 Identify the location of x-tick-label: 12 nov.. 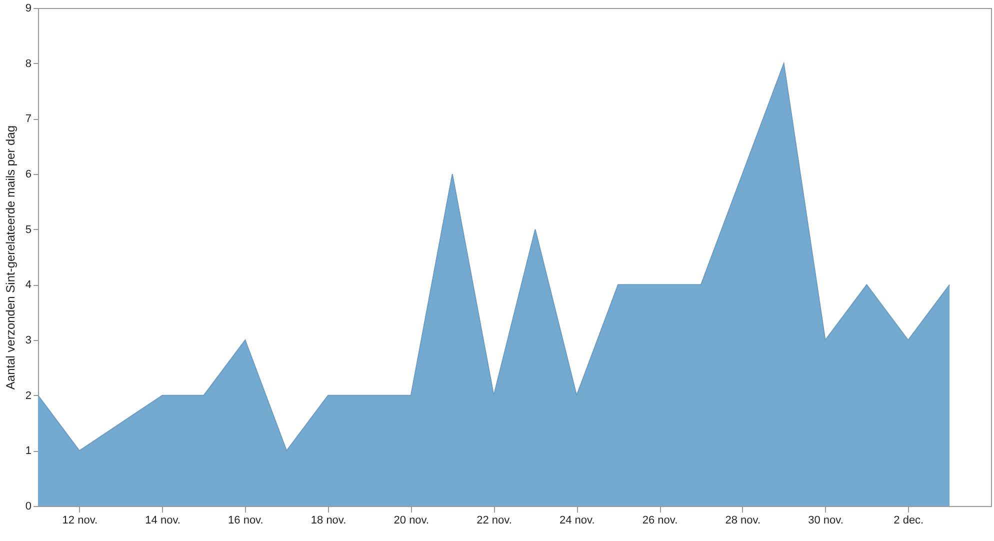
(80, 520).